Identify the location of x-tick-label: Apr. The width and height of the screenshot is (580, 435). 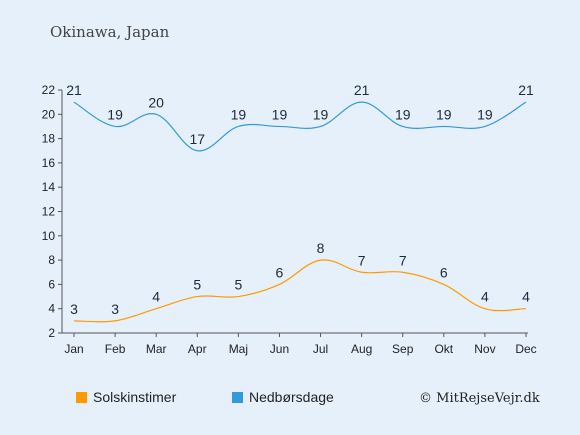
(197, 349).